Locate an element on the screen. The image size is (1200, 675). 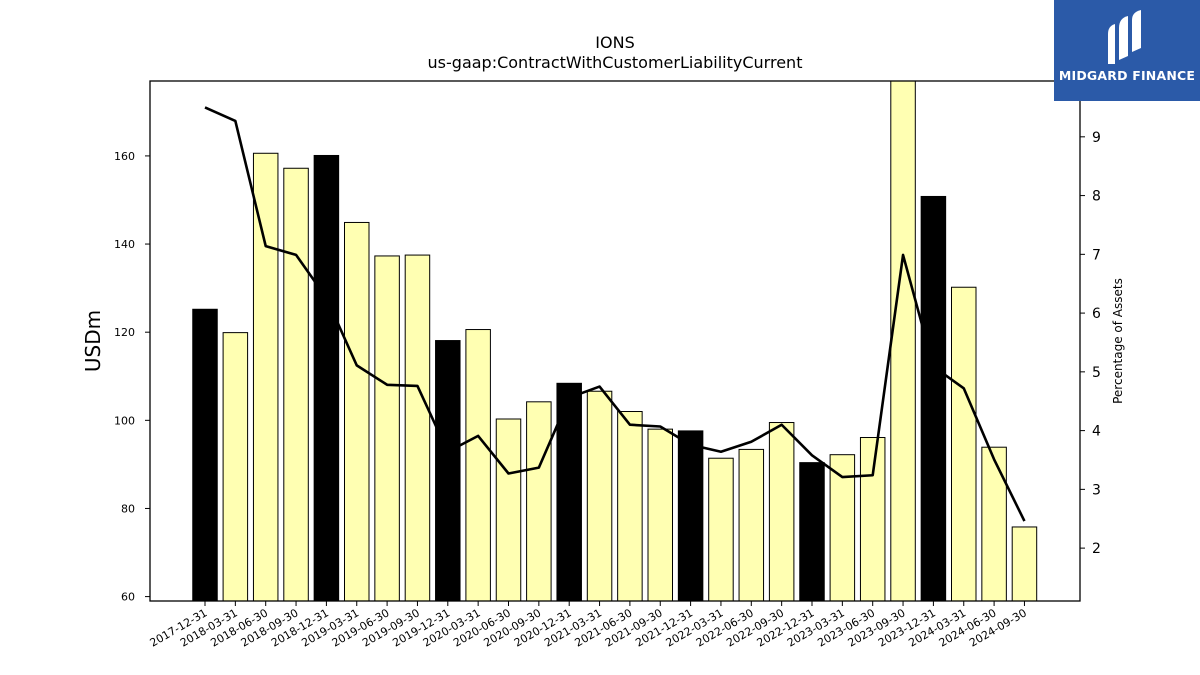
y-tick-label: 60 is located at coordinates (128, 597).